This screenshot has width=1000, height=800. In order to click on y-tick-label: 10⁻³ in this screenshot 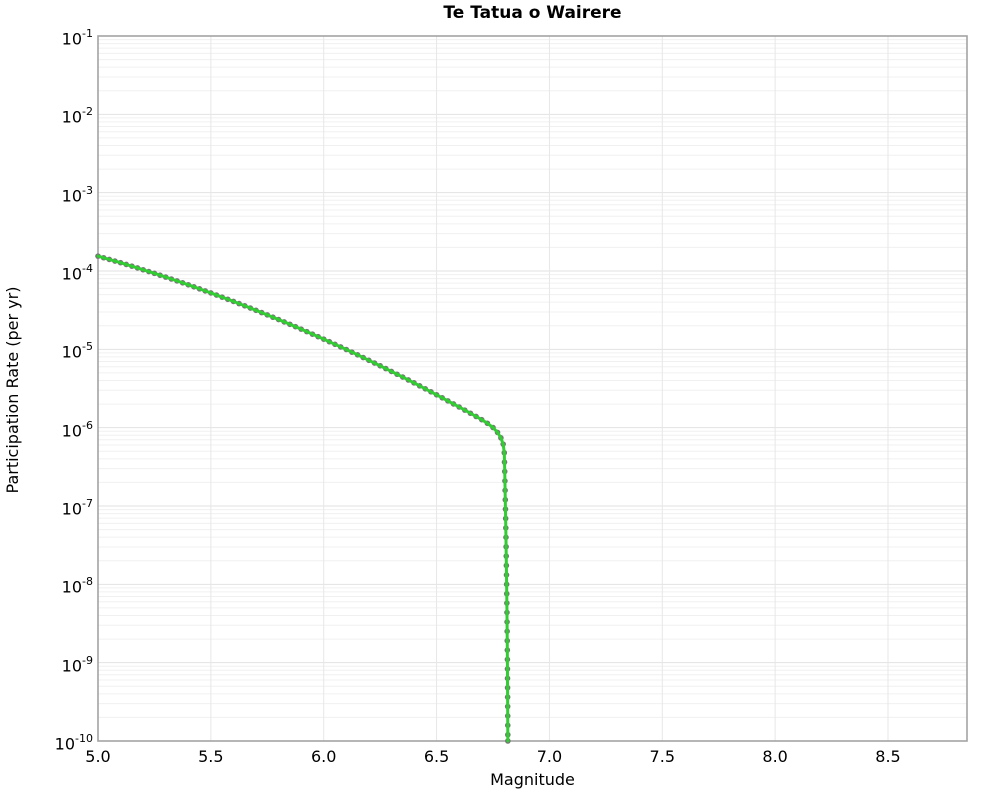, I will do `click(77, 194)`.